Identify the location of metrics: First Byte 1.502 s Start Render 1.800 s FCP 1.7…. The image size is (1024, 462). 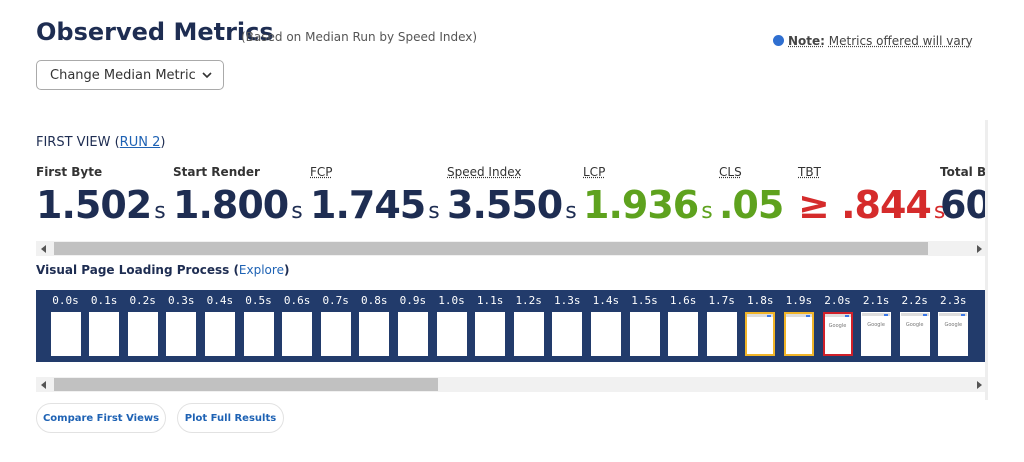
(511, 200).